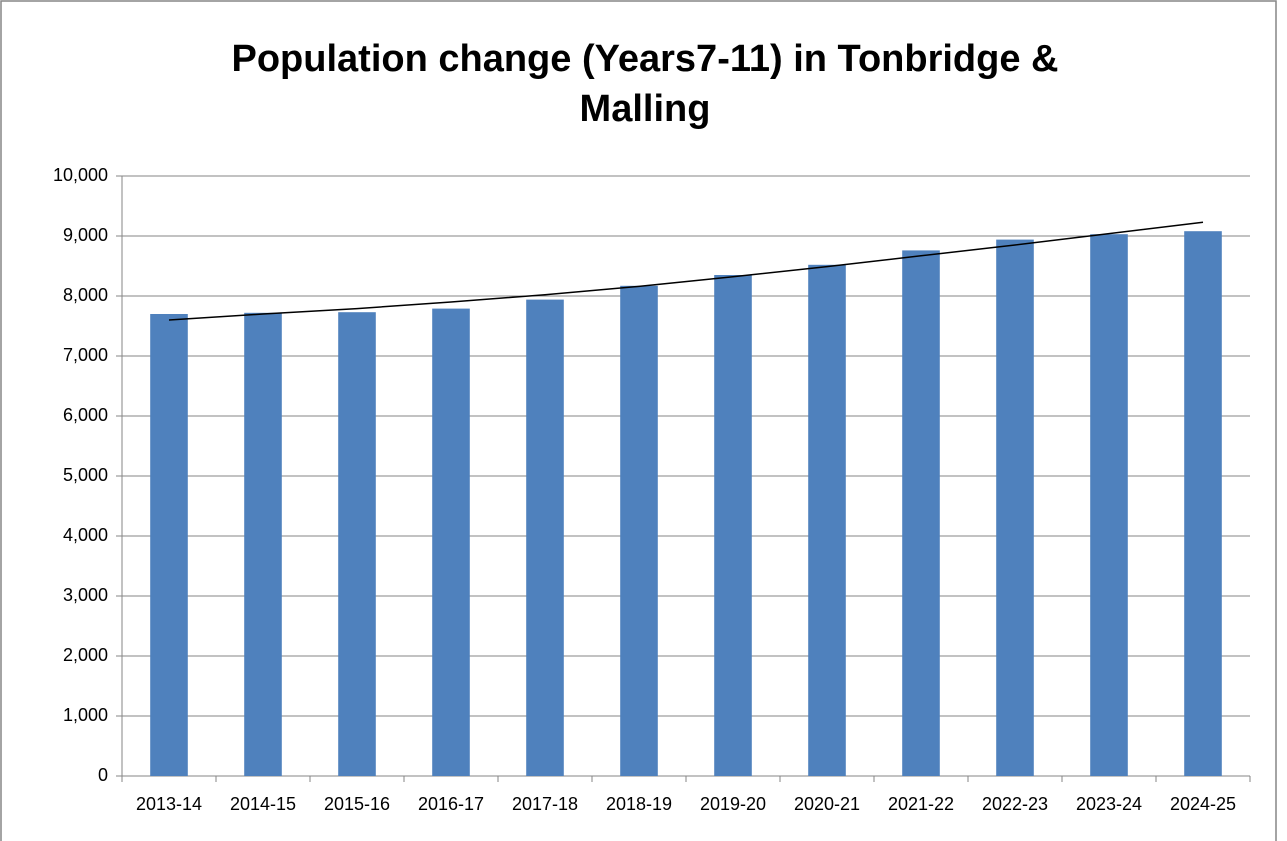 Image resolution: width=1287 pixels, height=841 pixels. I want to click on x-tick-label: 2023-24, so click(1109, 804).